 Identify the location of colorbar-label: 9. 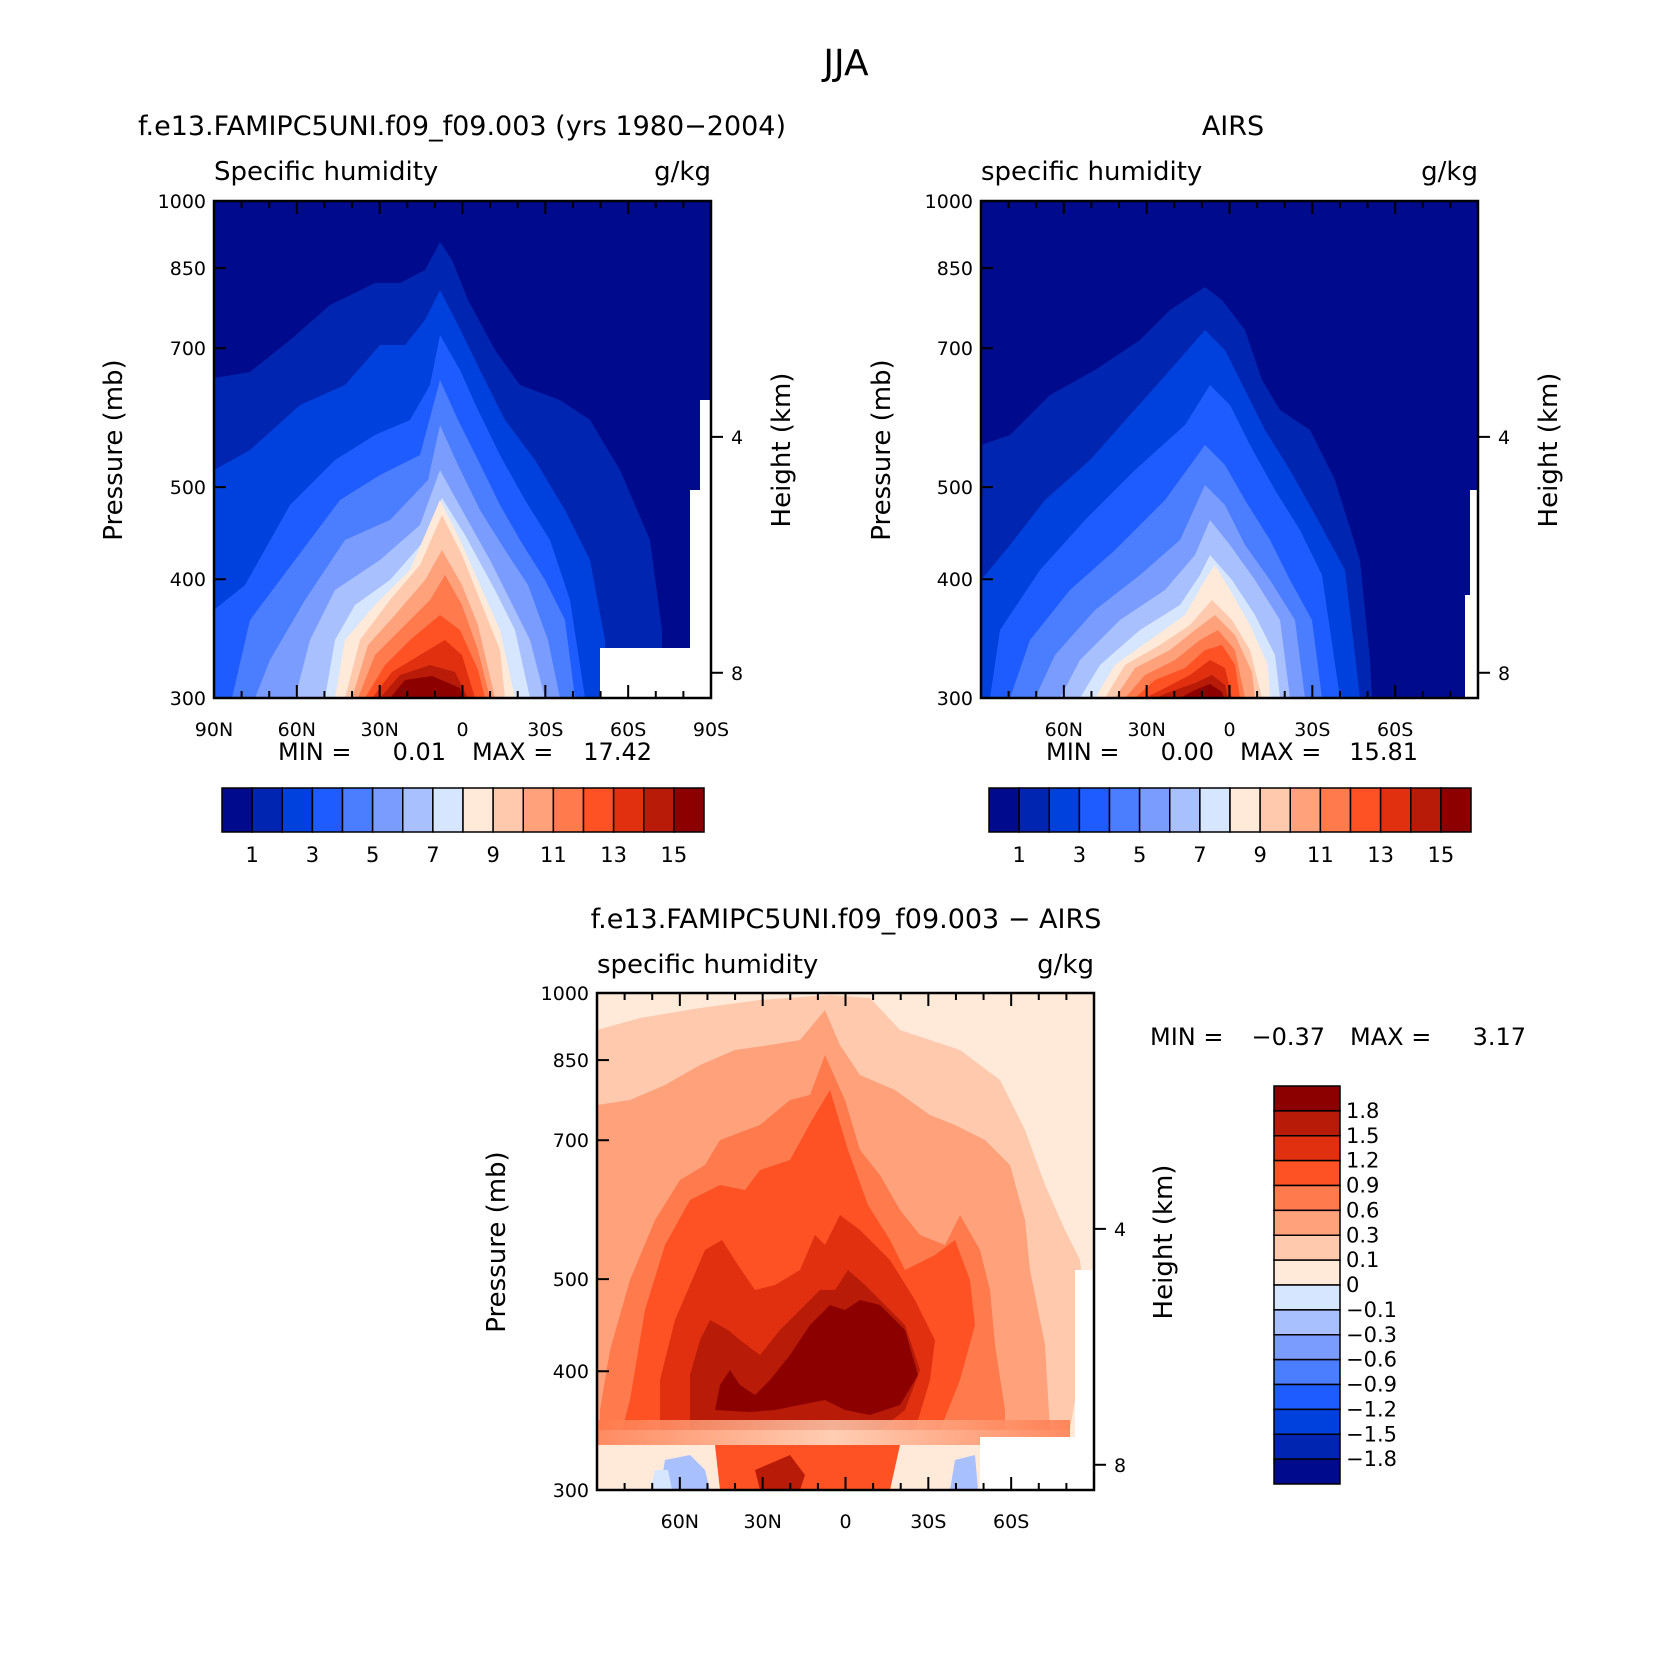
(492, 855).